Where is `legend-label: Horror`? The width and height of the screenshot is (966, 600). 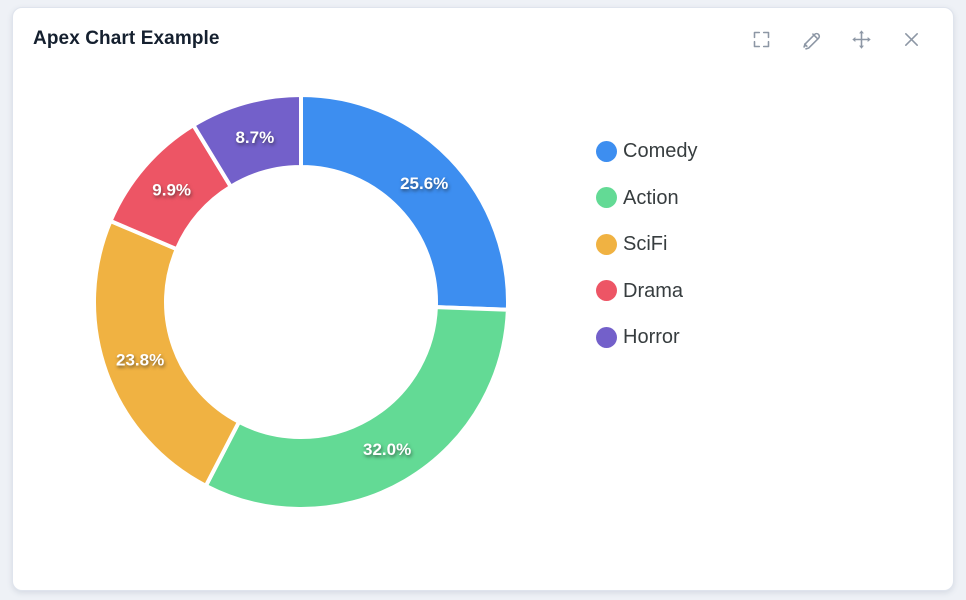 legend-label: Horror is located at coordinates (651, 337).